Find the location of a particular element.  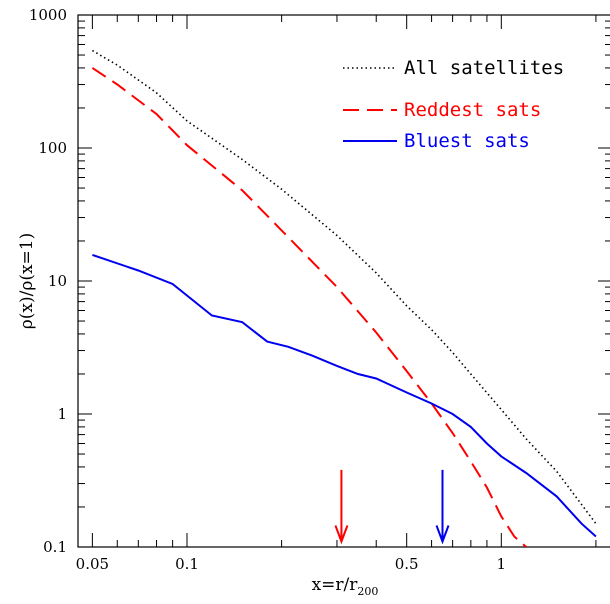

y-tick-label: 100 is located at coordinates (52, 148).